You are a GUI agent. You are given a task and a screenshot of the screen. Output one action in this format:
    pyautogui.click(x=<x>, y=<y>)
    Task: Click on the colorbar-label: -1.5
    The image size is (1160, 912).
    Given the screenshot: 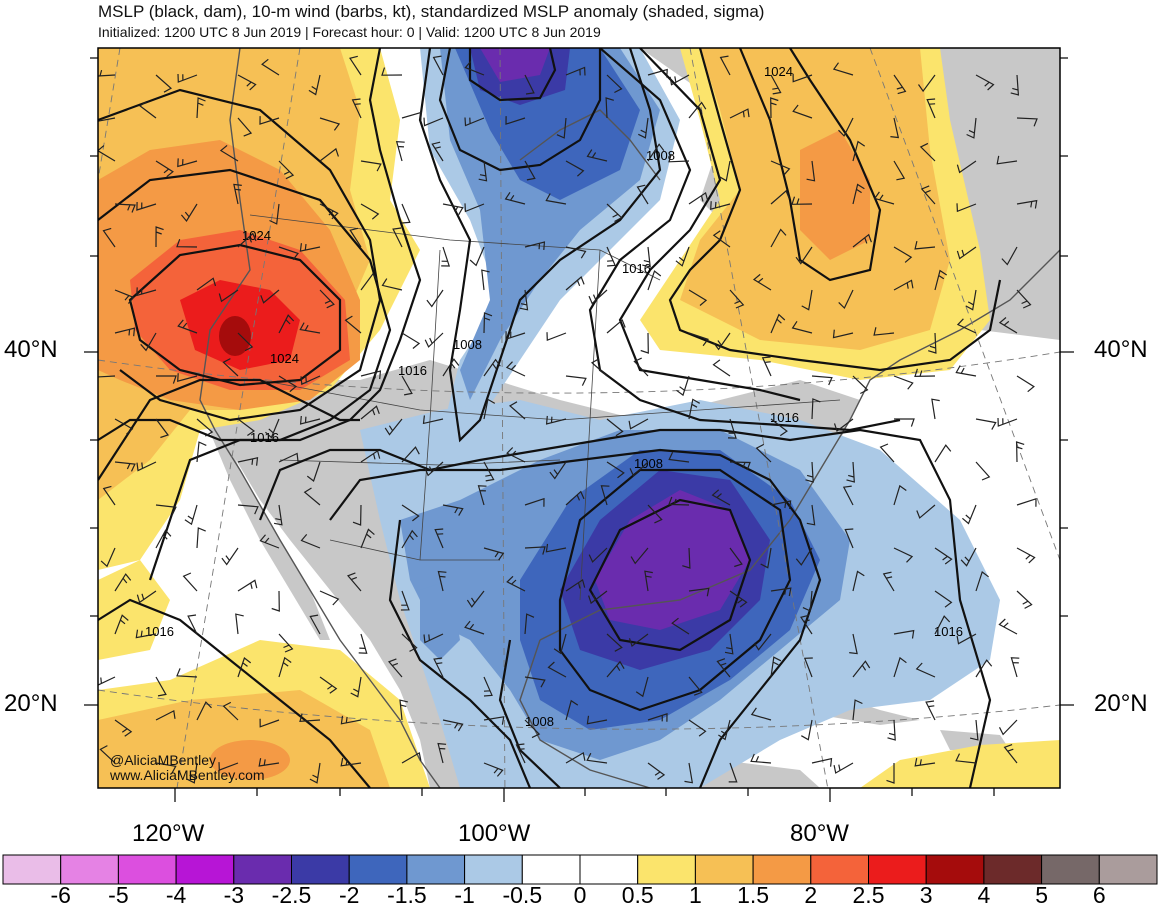 What is the action you would take?
    pyautogui.click(x=407, y=895)
    